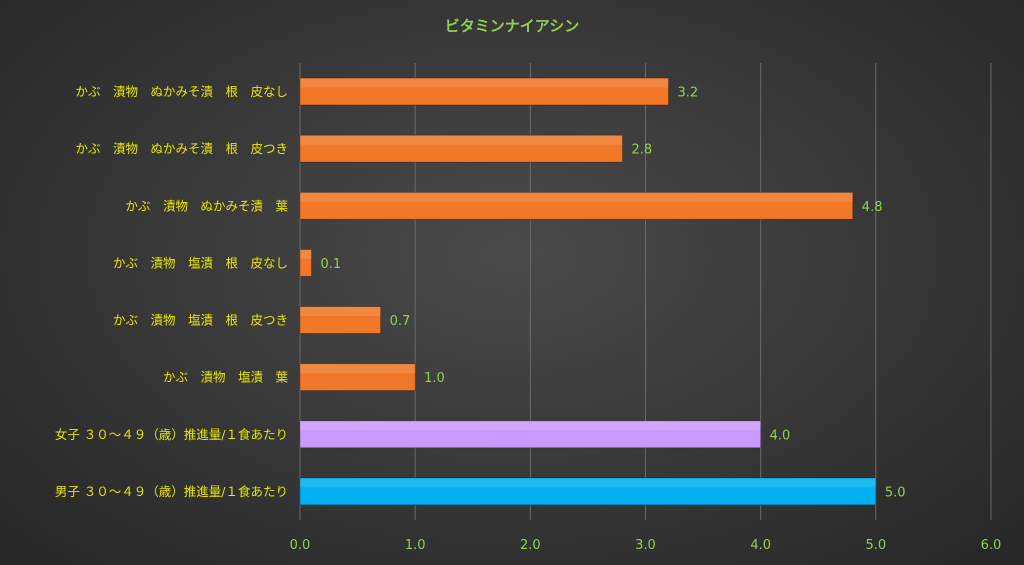  I want to click on category-label-1: かぶ 漬物 ぬかみそ漬 根 皮つき, so click(181, 148).